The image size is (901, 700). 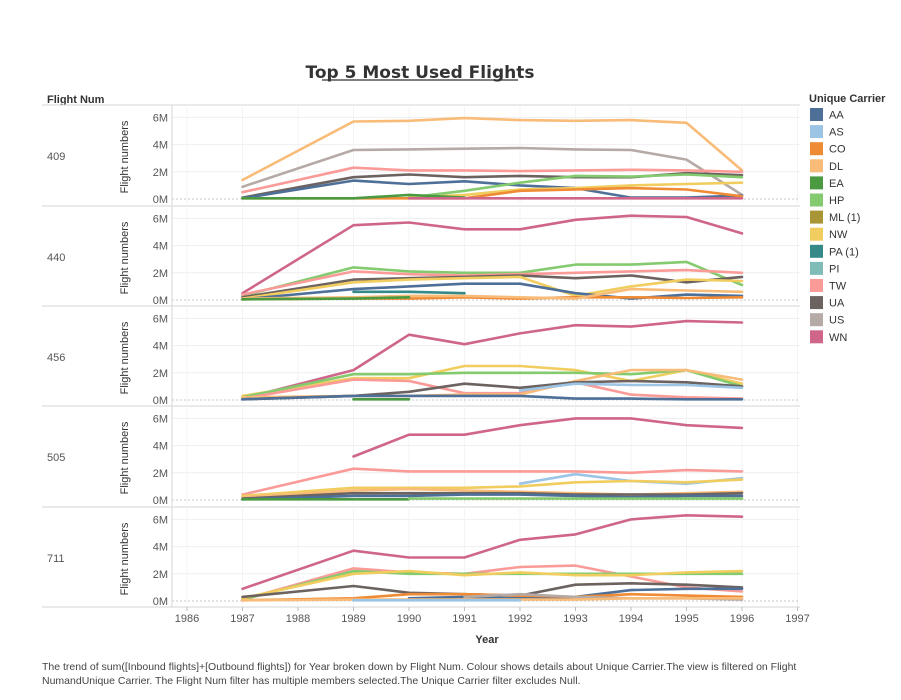 I want to click on x-tick-label: 1996, so click(x=742, y=619).